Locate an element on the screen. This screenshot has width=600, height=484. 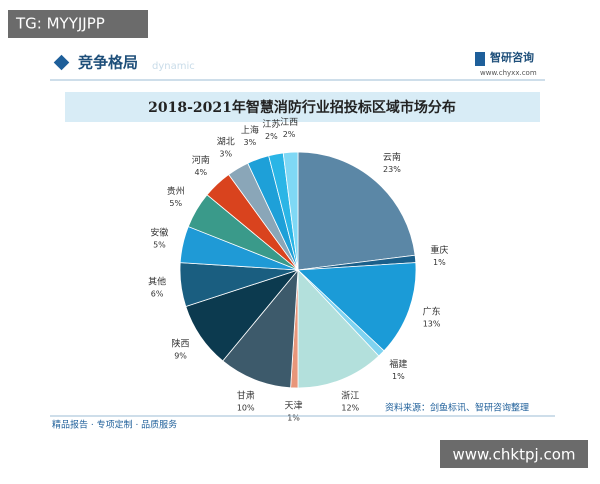
footer-slogan: 精品报告 · 专项定制 · 品质服务 is located at coordinates (114, 425).